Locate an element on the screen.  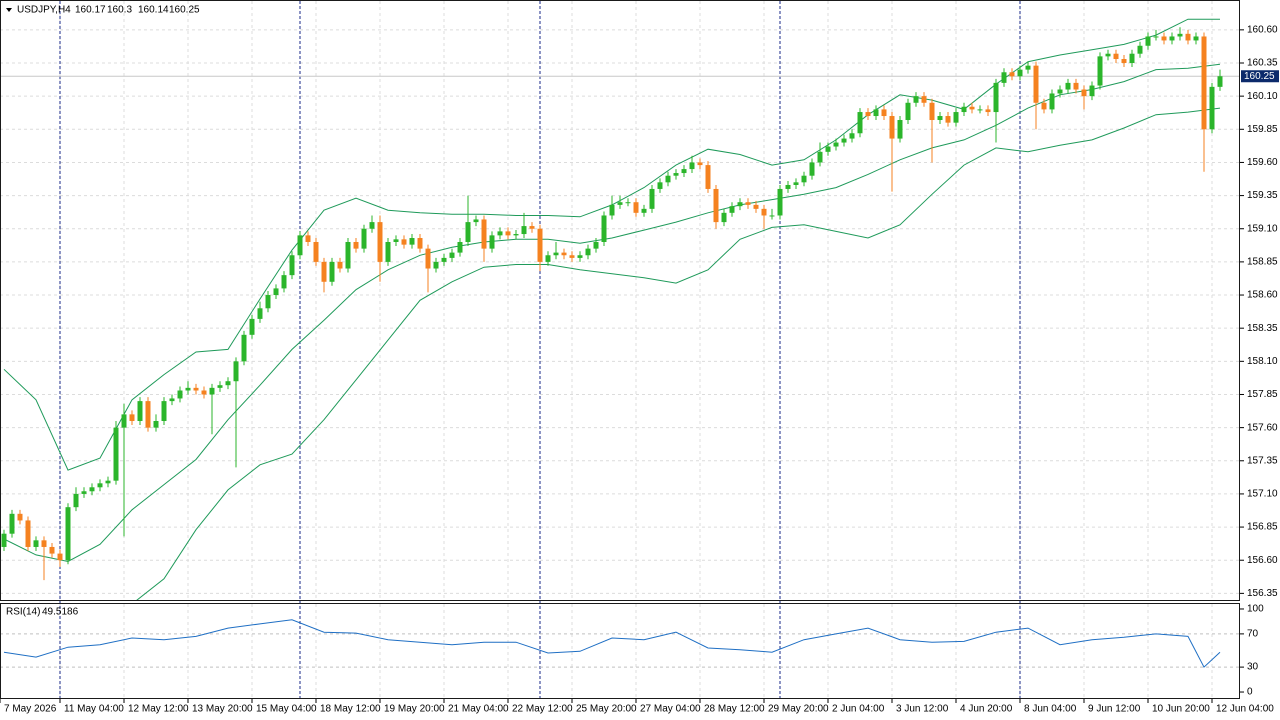
rsi-pane is located at coordinates (620, 643).